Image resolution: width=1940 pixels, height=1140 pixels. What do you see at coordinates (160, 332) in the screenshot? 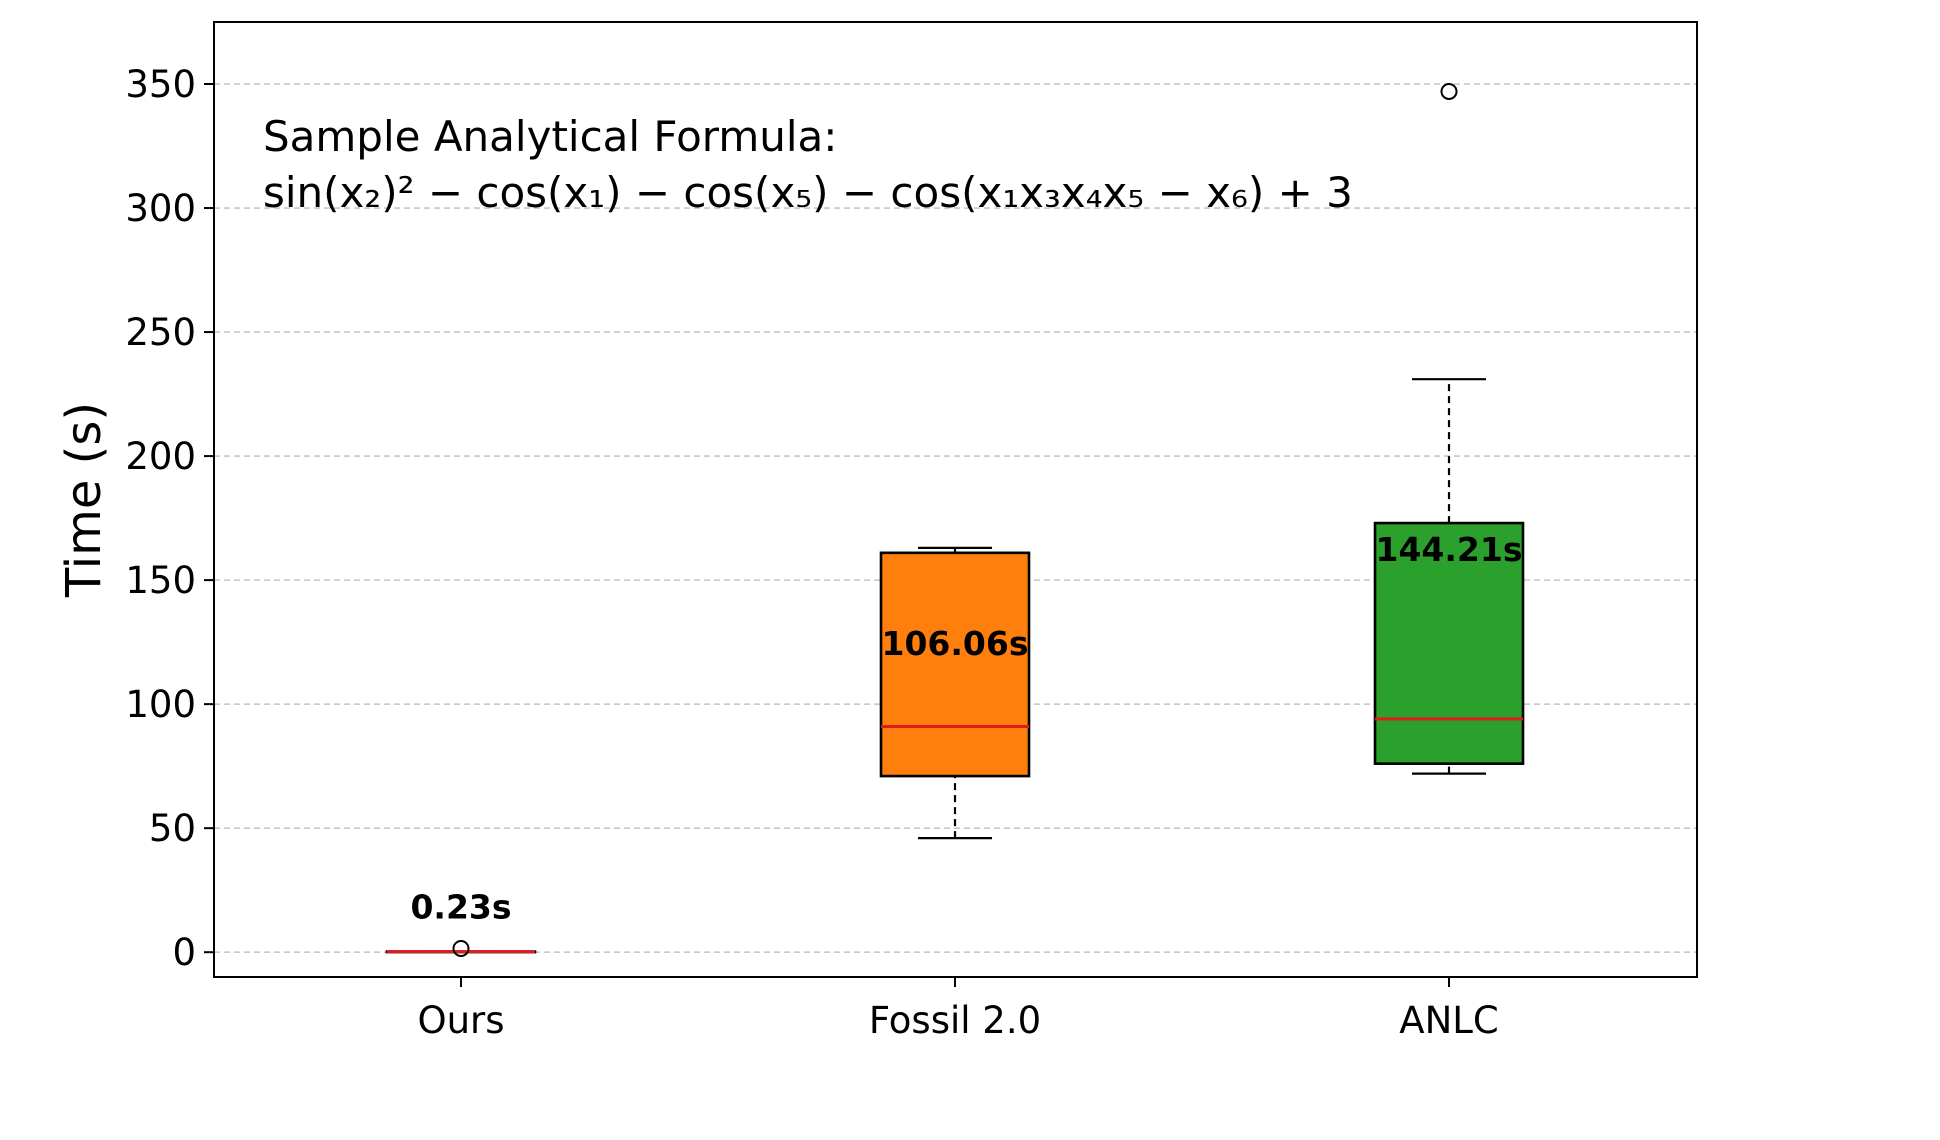
I see `y-tick-label: 250` at bounding box center [160, 332].